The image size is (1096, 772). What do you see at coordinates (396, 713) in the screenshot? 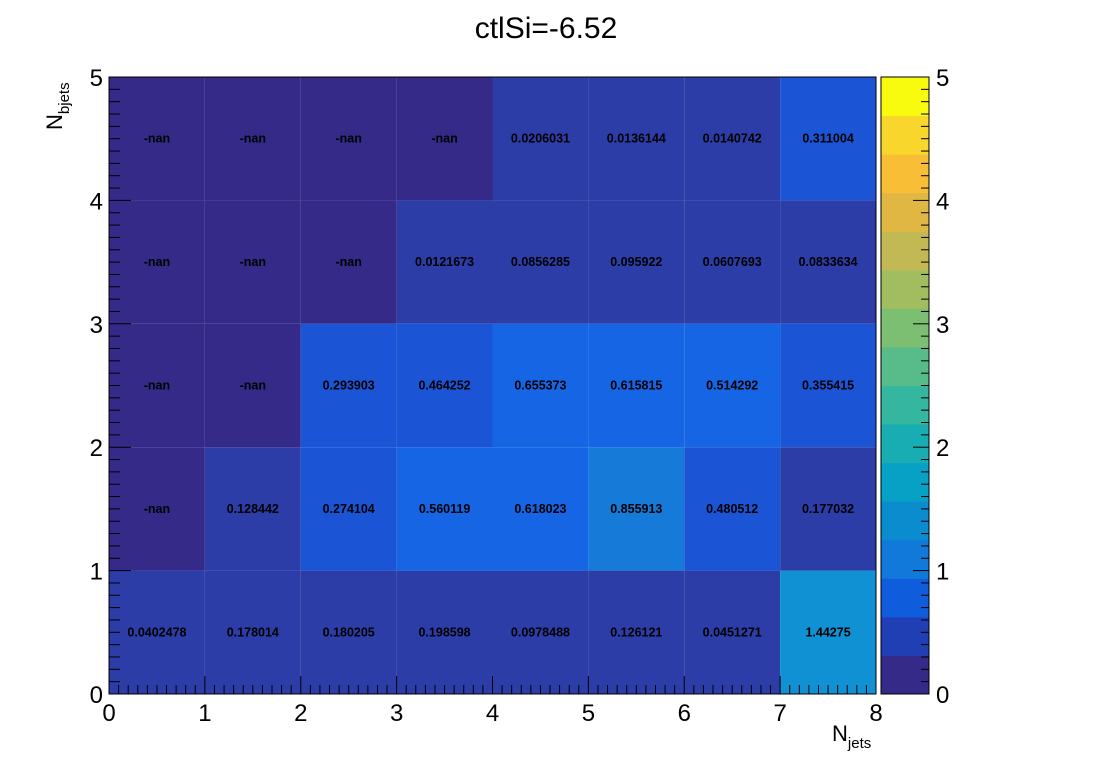
I see `x-tick-label: 3` at bounding box center [396, 713].